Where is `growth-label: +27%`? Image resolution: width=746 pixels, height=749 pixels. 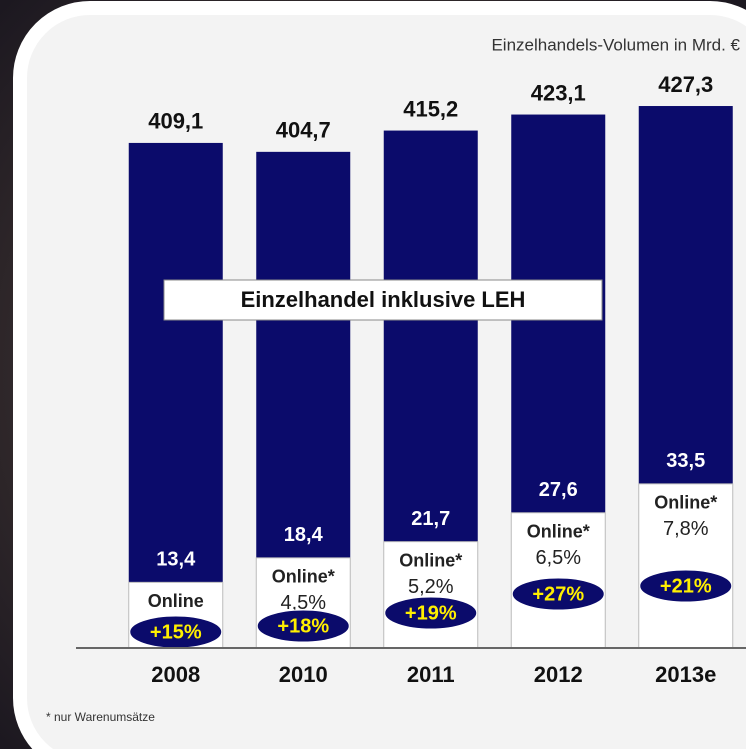
growth-label: +27% is located at coordinates (558, 594).